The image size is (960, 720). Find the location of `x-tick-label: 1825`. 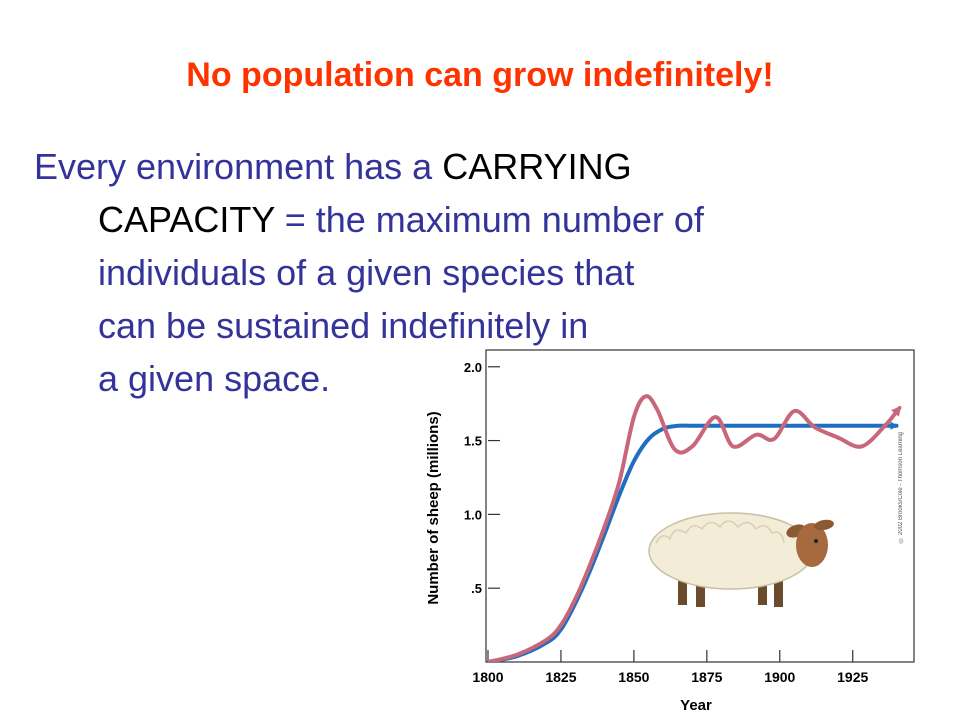

x-tick-label: 1825 is located at coordinates (560, 677).